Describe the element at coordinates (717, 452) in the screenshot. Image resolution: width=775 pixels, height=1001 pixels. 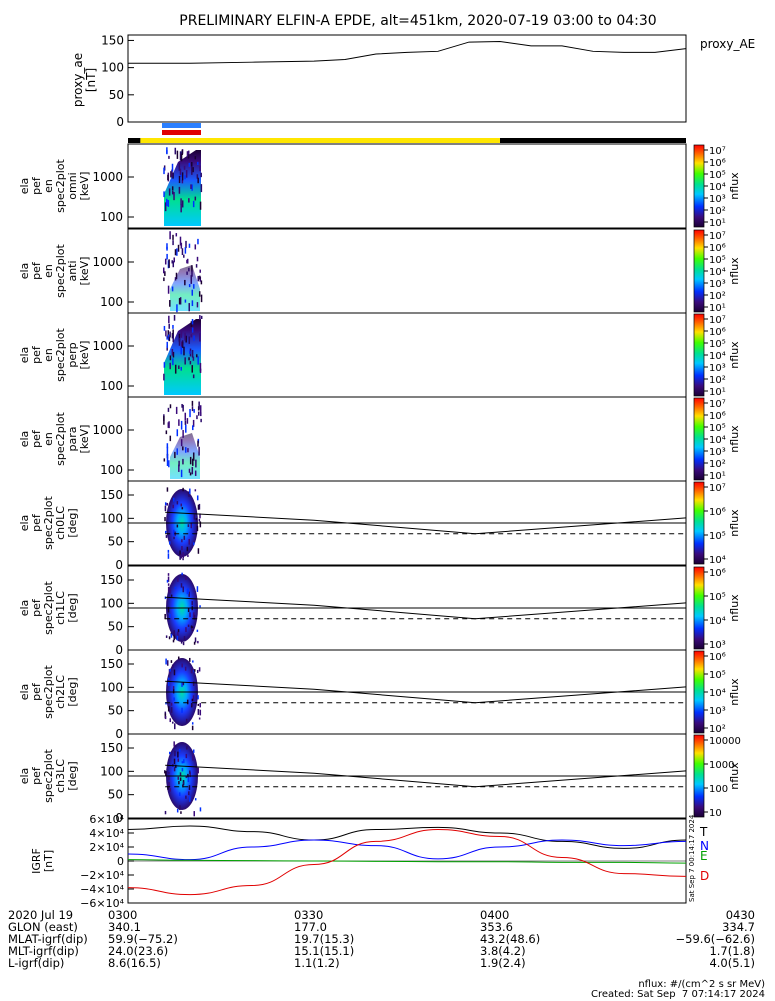
I see `colorbar-tick-label: 10³` at that location.